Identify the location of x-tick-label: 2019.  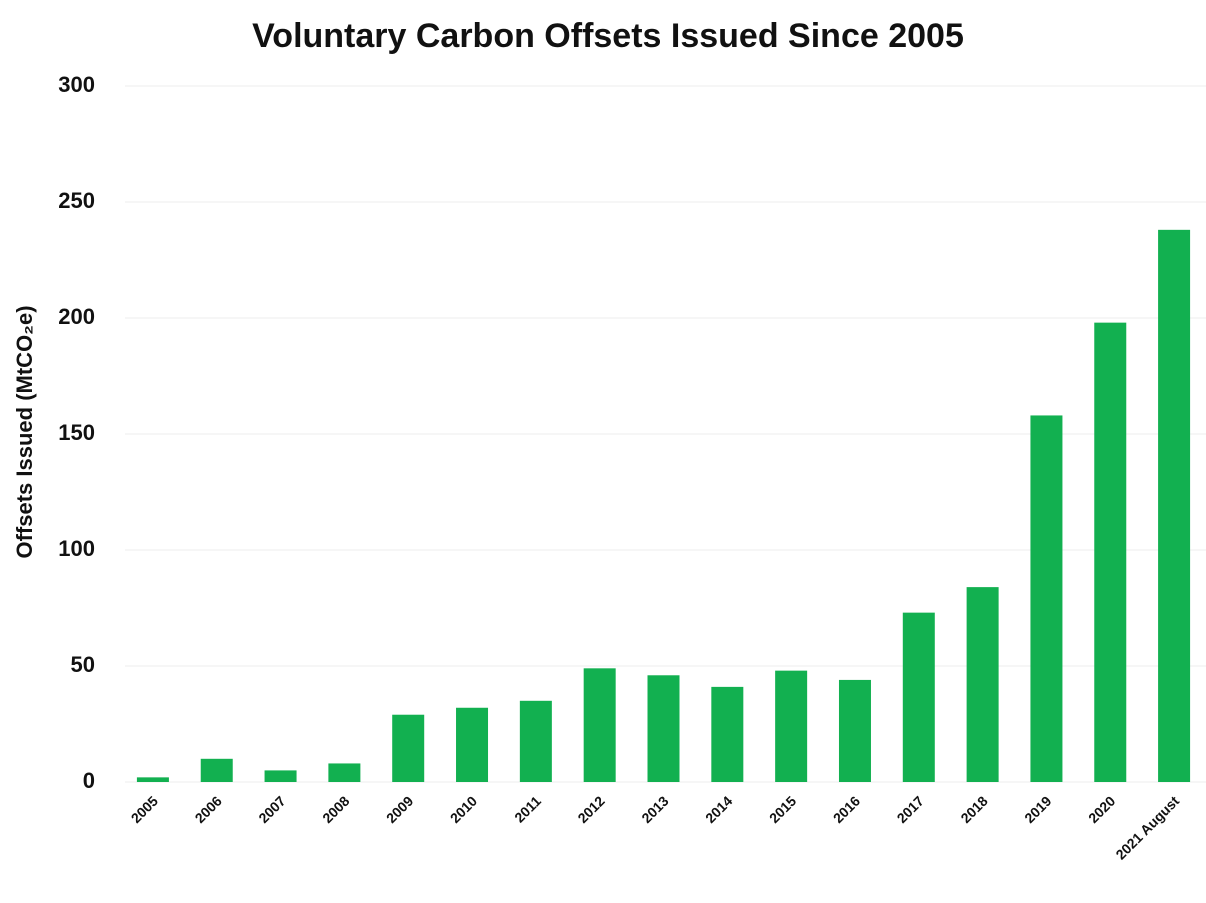
(1037, 809).